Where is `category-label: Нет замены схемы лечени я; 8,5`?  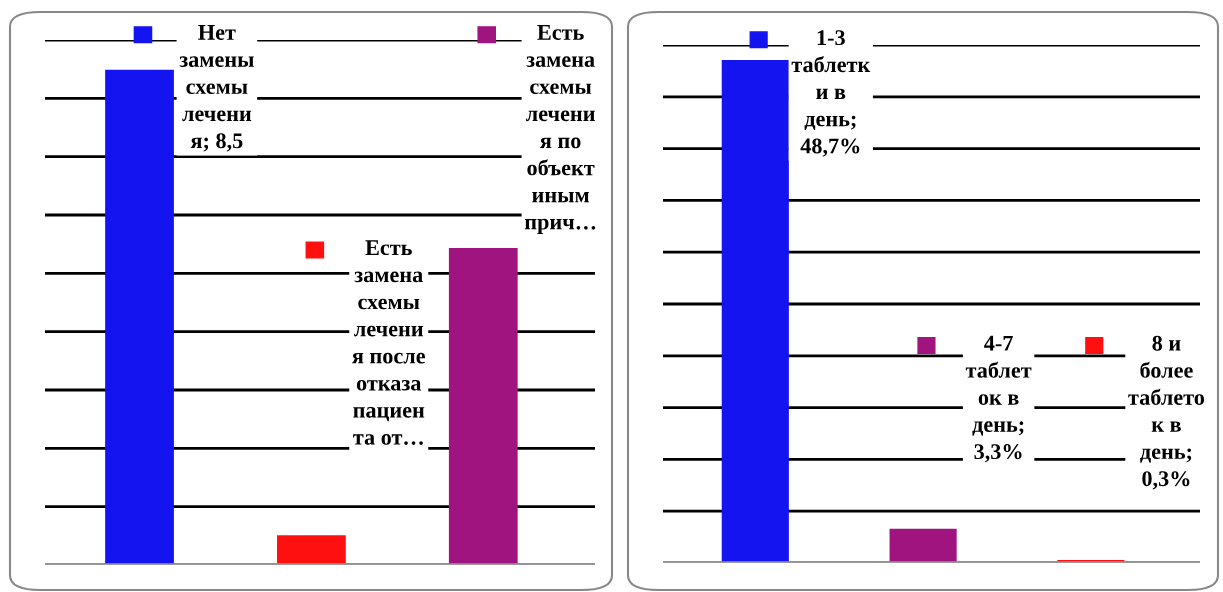
category-label: Нет замены схемы лечени я; 8,5 is located at coordinates (216, 88).